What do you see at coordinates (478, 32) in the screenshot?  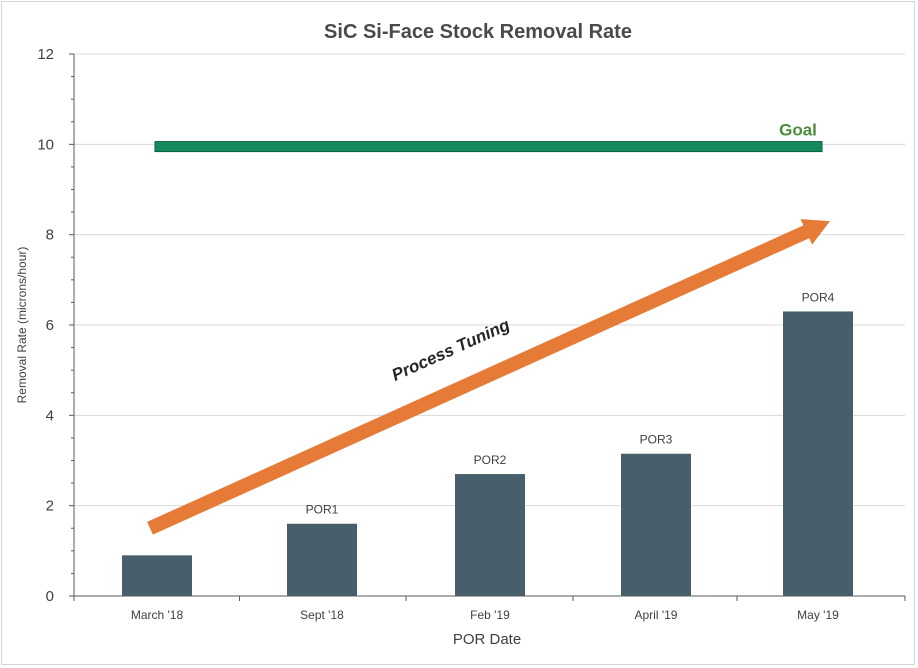 I see `chart-title: SiC Si-Face Stock Removal Rate` at bounding box center [478, 32].